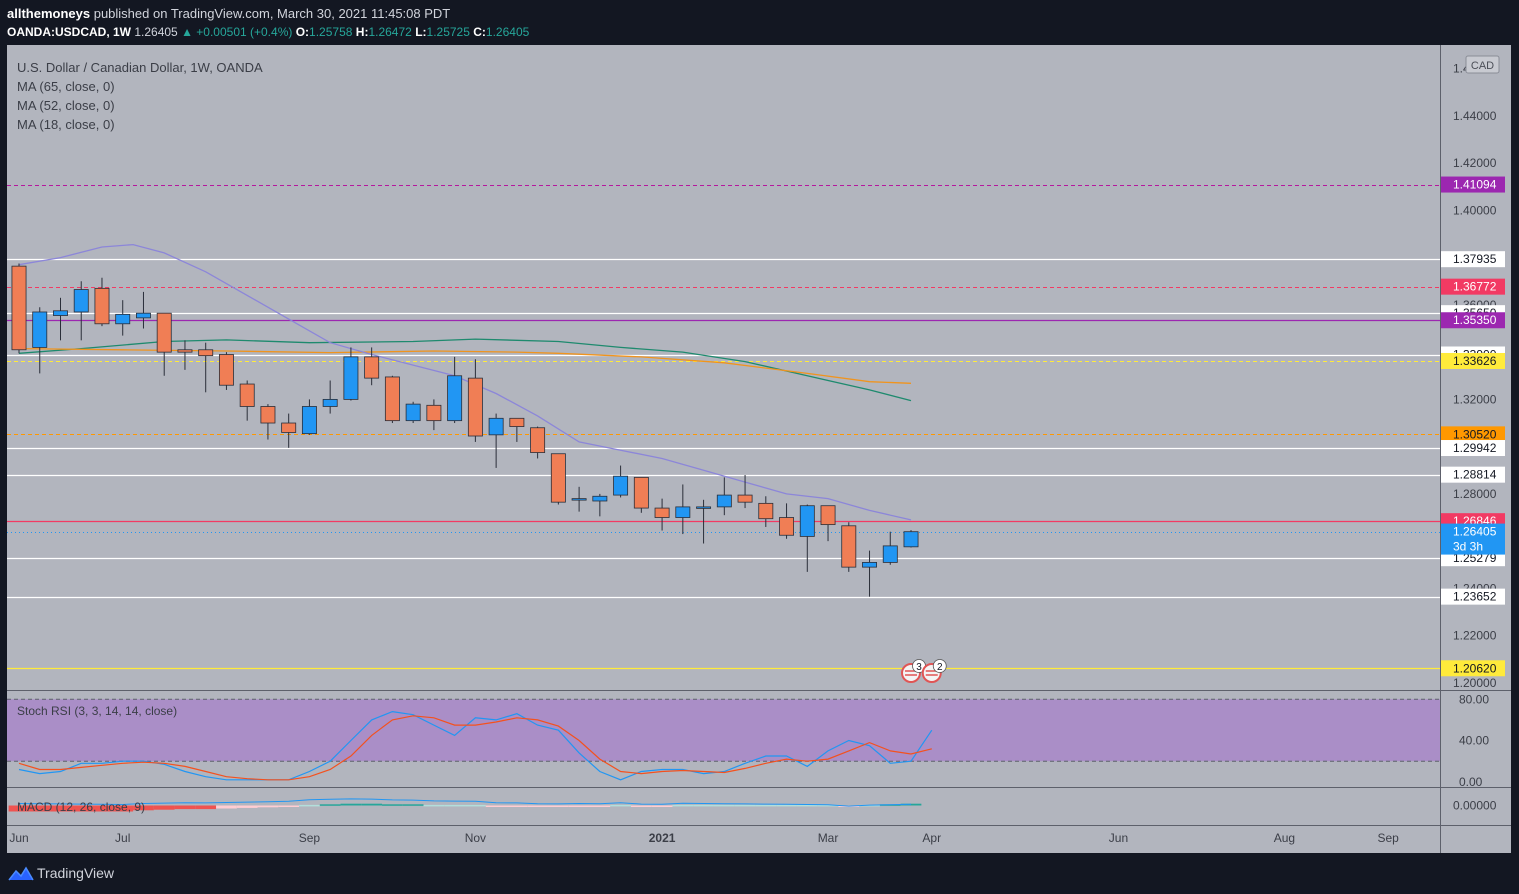  What do you see at coordinates (475, 838) in the screenshot?
I see `time-tick-label: Nov` at bounding box center [475, 838].